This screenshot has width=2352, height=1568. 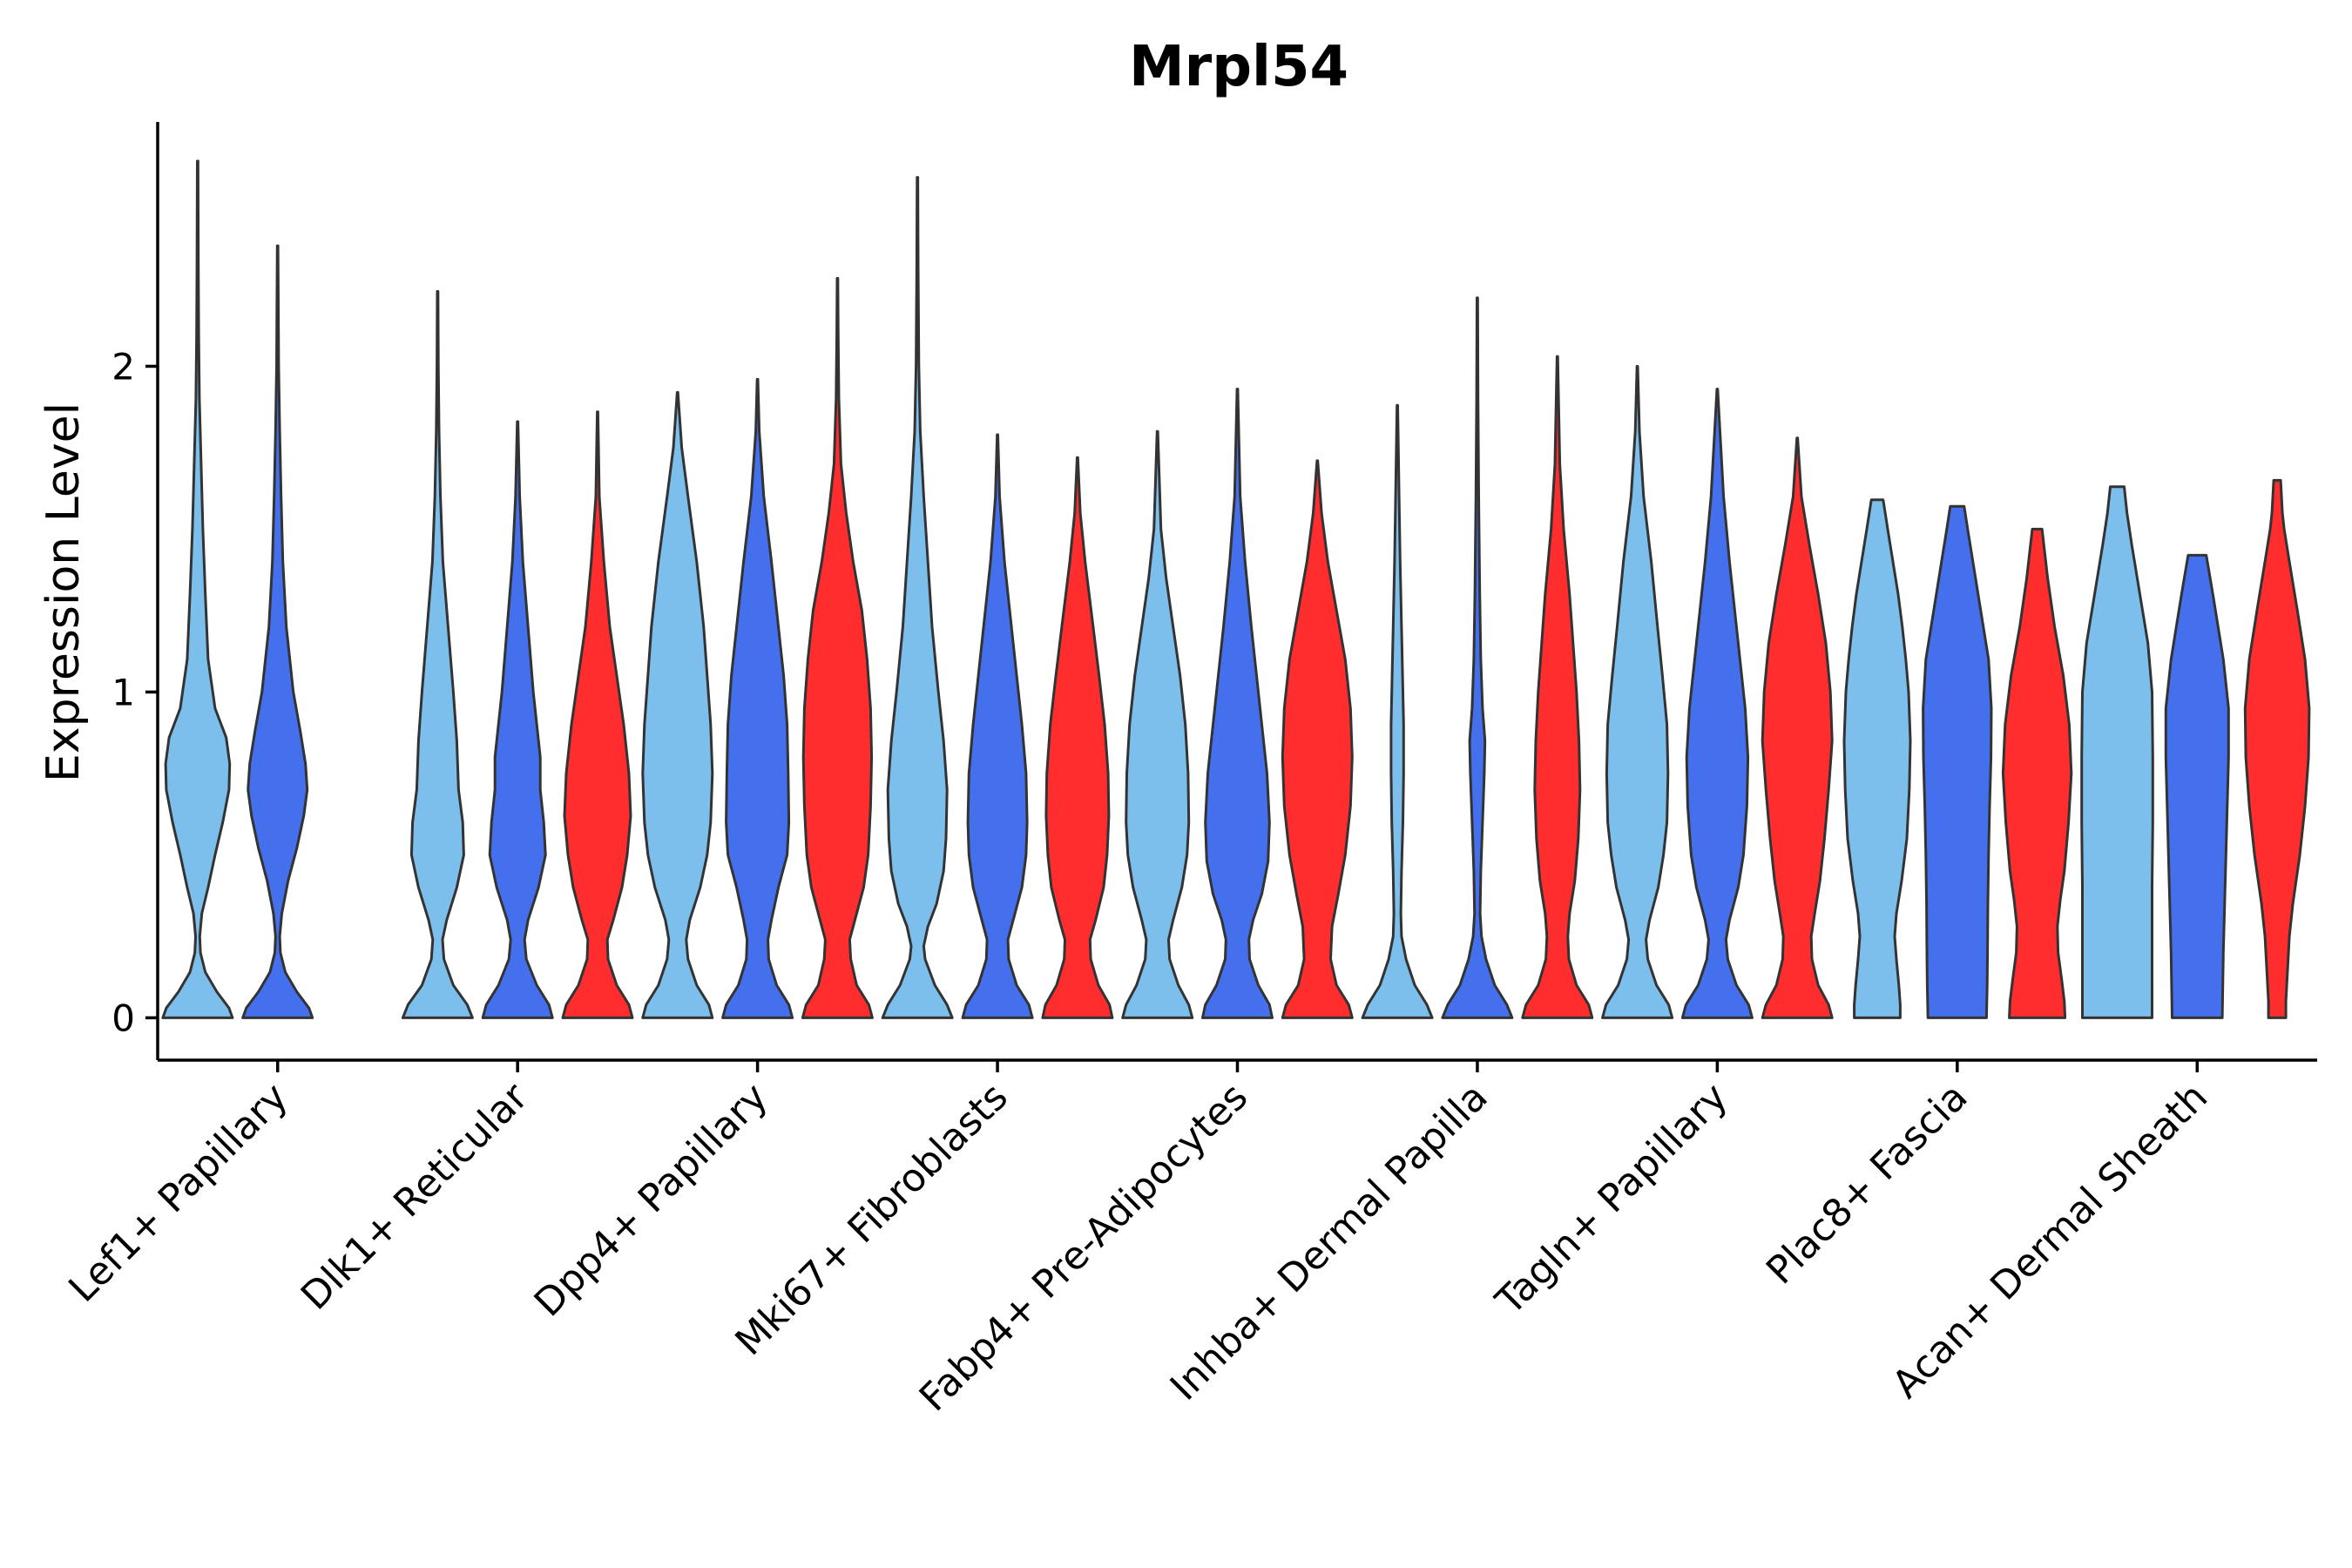 I want to click on y-axis-label: Expression Level, so click(x=64, y=592).